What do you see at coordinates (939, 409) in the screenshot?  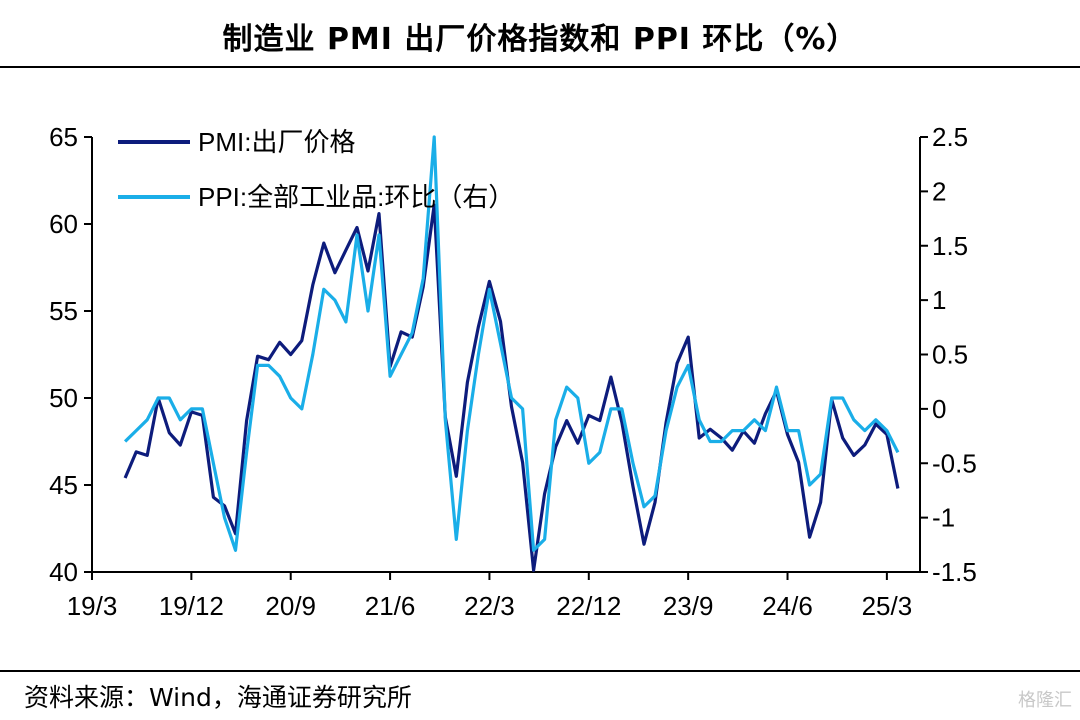 I see `right-tick-label: 0` at bounding box center [939, 409].